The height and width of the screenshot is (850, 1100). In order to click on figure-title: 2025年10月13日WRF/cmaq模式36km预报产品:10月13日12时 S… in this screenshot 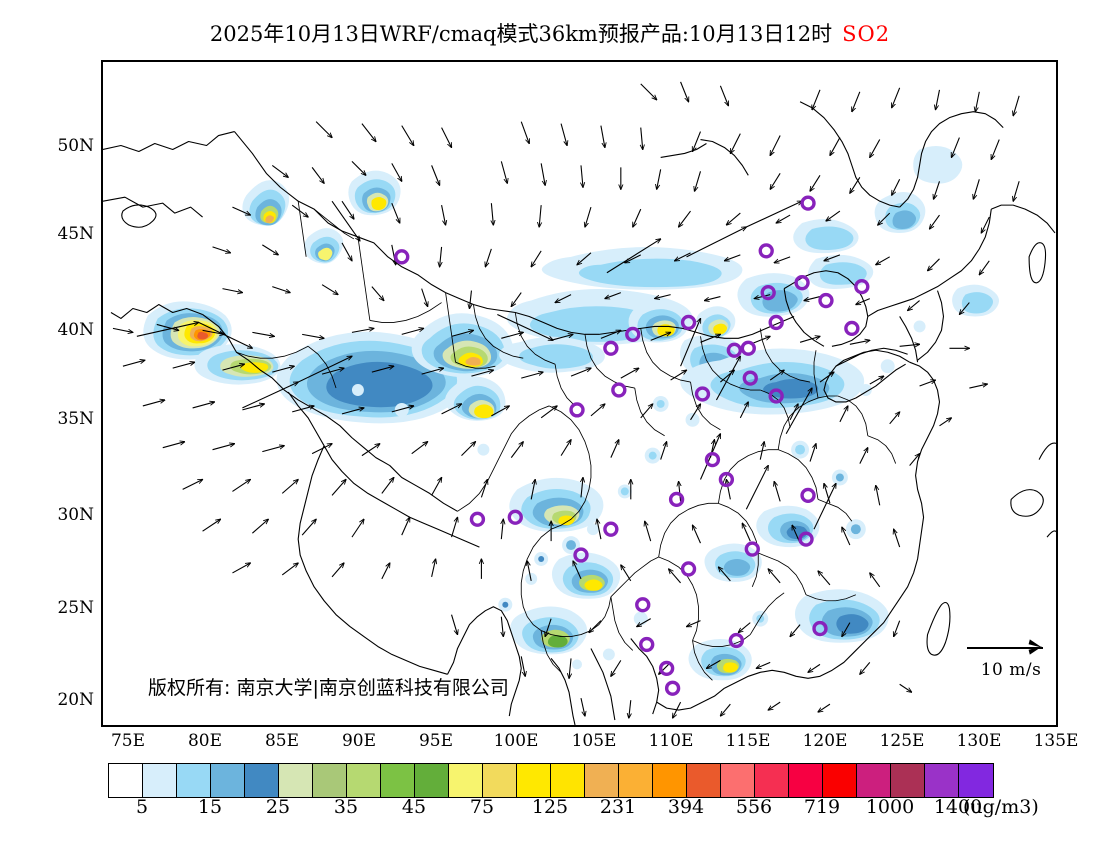, I will do `click(550, 33)`.